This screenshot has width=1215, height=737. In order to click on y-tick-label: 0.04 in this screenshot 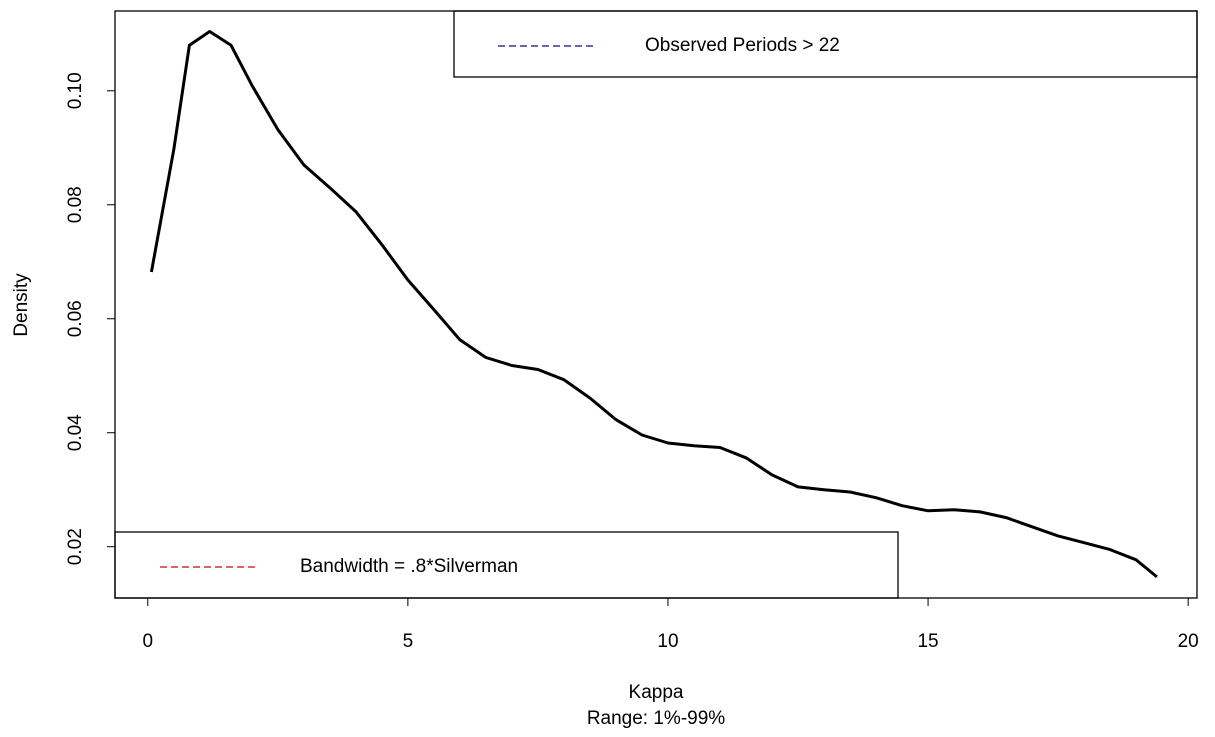, I will do `click(75, 432)`.